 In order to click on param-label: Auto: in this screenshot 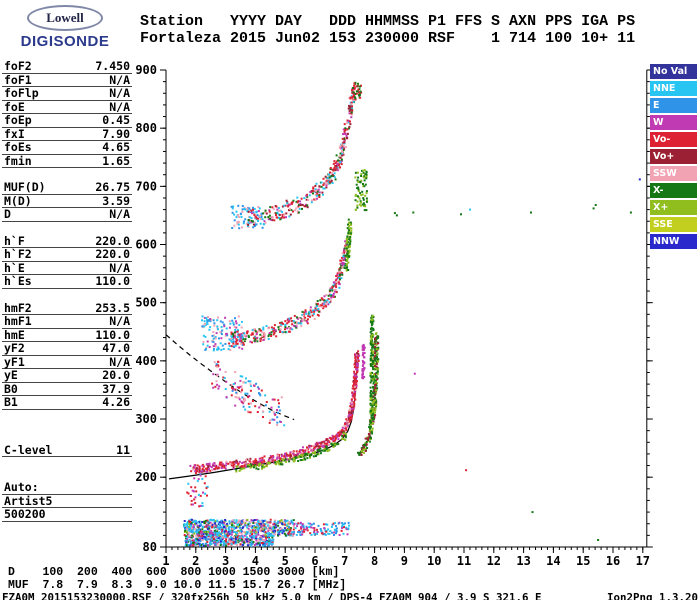, I will do `click(21, 487)`.